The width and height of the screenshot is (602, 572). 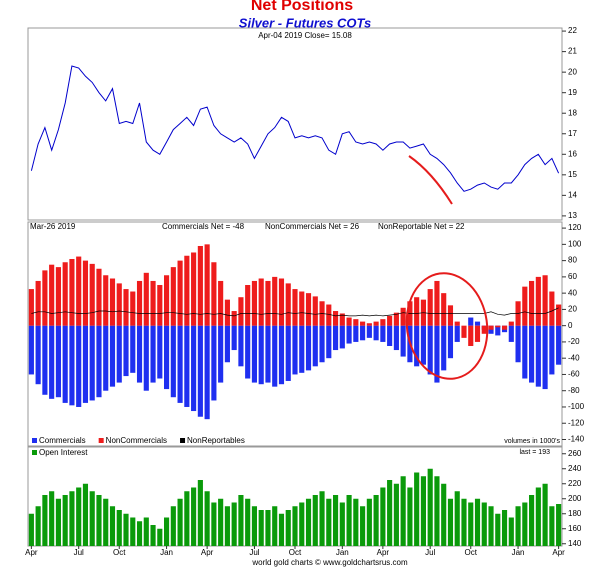 I want to click on y-tick-label: -140, so click(x=576, y=439).